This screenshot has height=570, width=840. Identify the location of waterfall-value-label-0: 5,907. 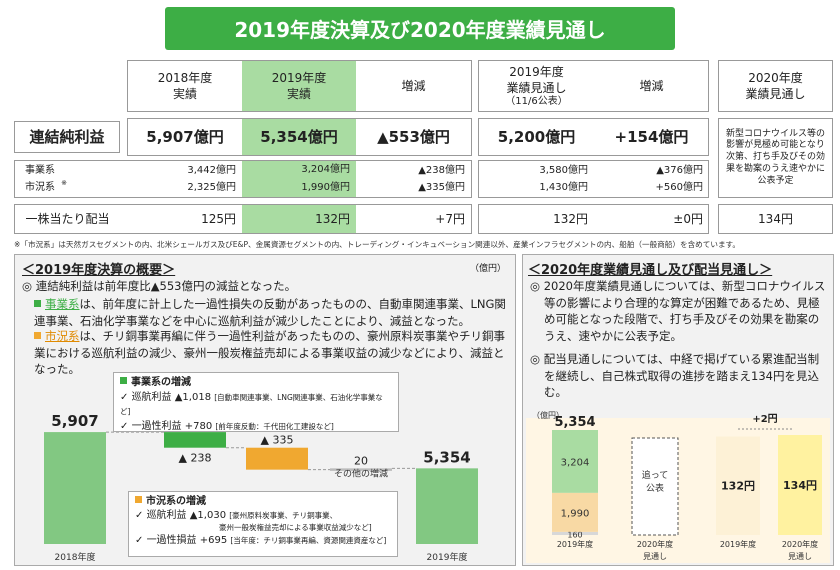
(74, 421).